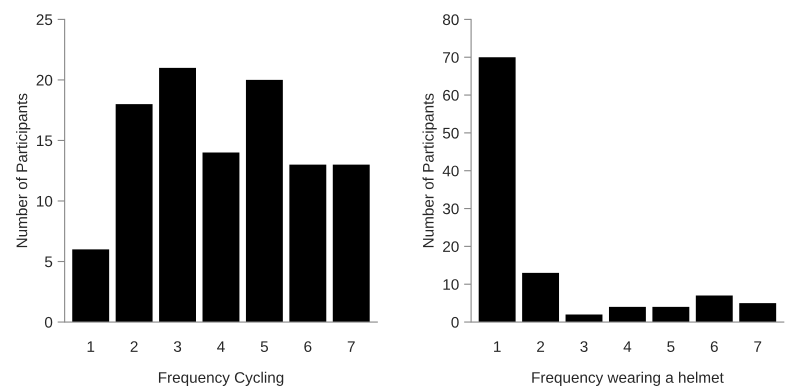 The image size is (808, 388). I want to click on x-axis-title: Frequency wearing a helmet, so click(628, 379).